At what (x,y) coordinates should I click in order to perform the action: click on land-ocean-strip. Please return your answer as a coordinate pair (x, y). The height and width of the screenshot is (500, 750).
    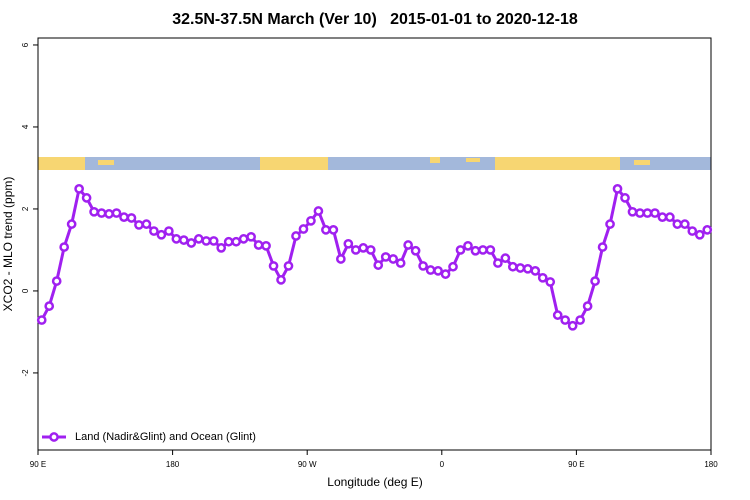
    Looking at the image, I should click on (374, 163).